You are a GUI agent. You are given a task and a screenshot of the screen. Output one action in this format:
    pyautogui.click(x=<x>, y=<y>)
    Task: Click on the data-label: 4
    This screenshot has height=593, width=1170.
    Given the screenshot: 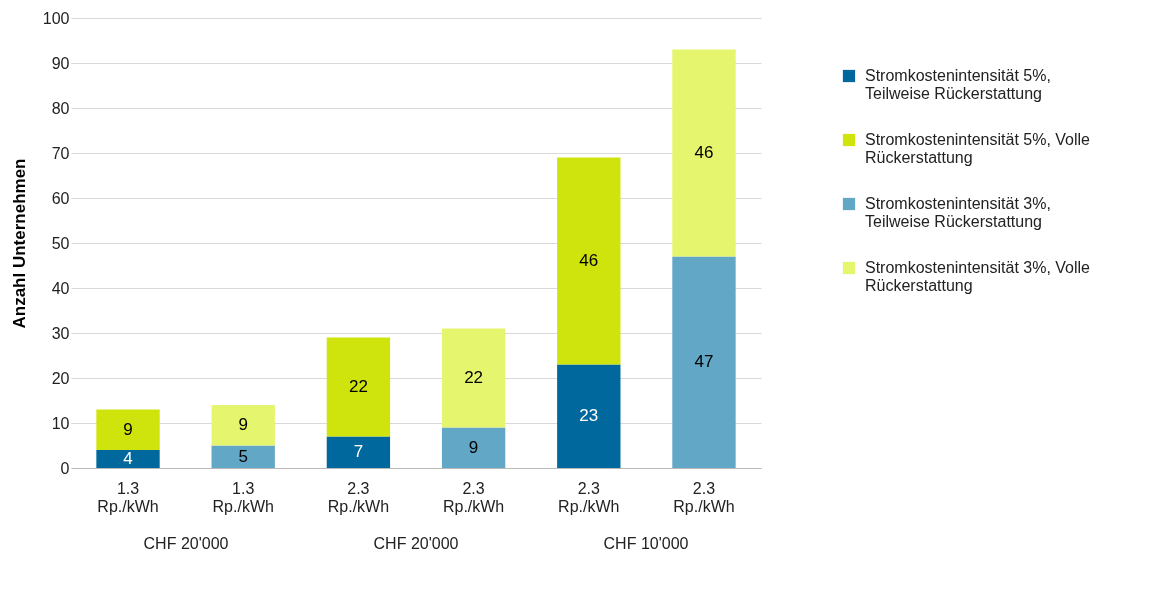 What is the action you would take?
    pyautogui.click(x=128, y=458)
    